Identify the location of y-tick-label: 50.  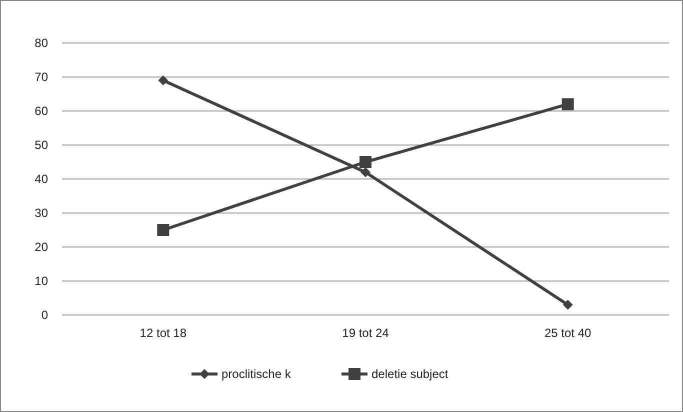
(41, 145).